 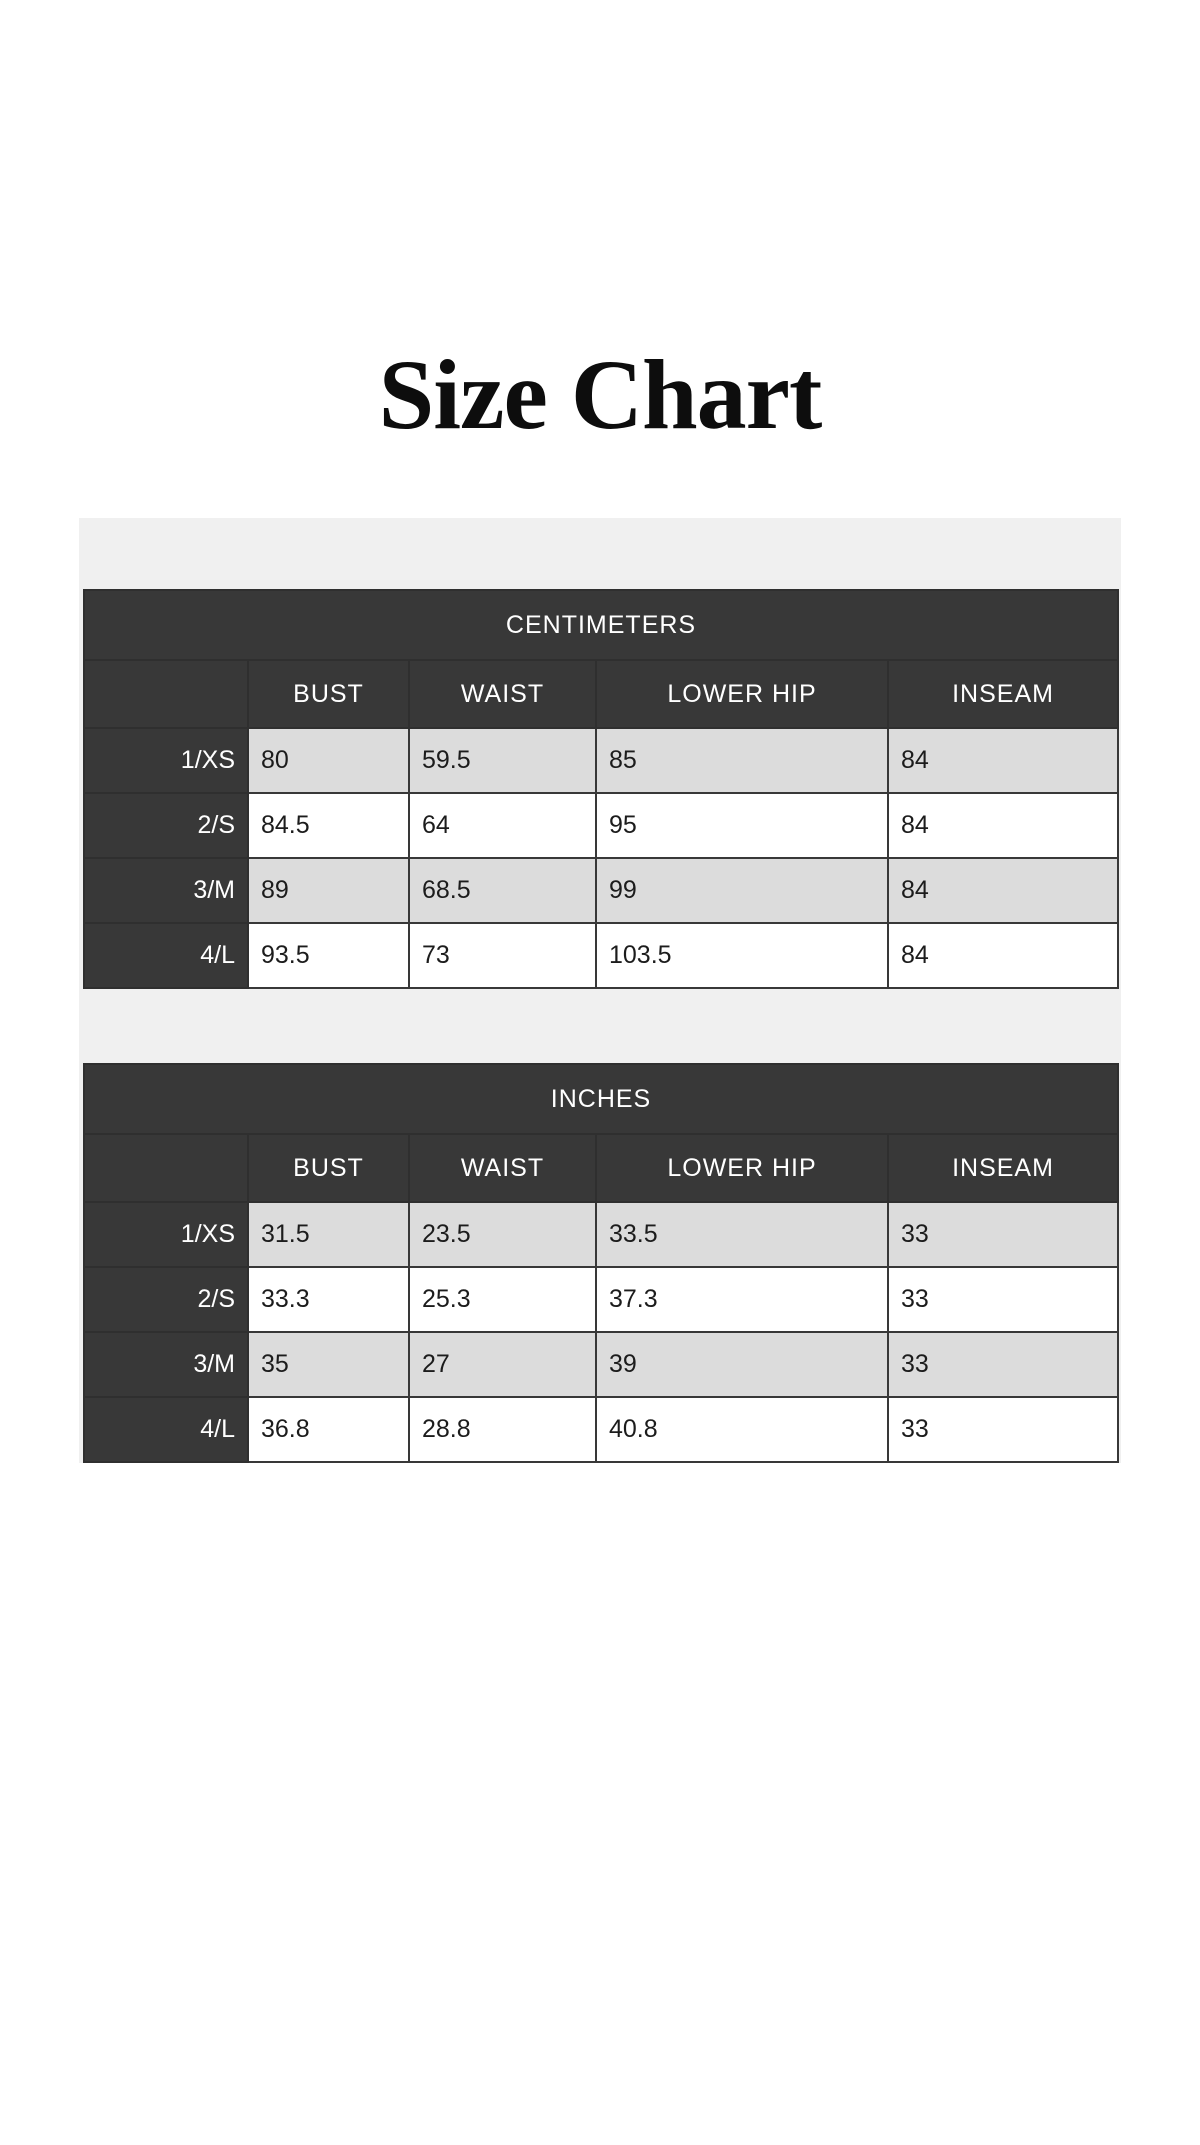 I want to click on table-row-4l: 4/L 93.5 73 103.5 84, so click(x=601, y=955).